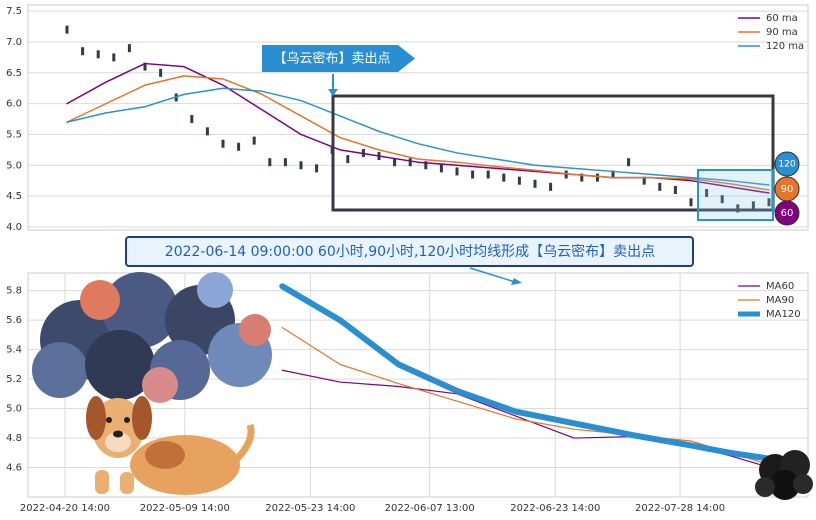 The image size is (816, 520). I want to click on y-tick-label: 4.8, so click(14, 438).